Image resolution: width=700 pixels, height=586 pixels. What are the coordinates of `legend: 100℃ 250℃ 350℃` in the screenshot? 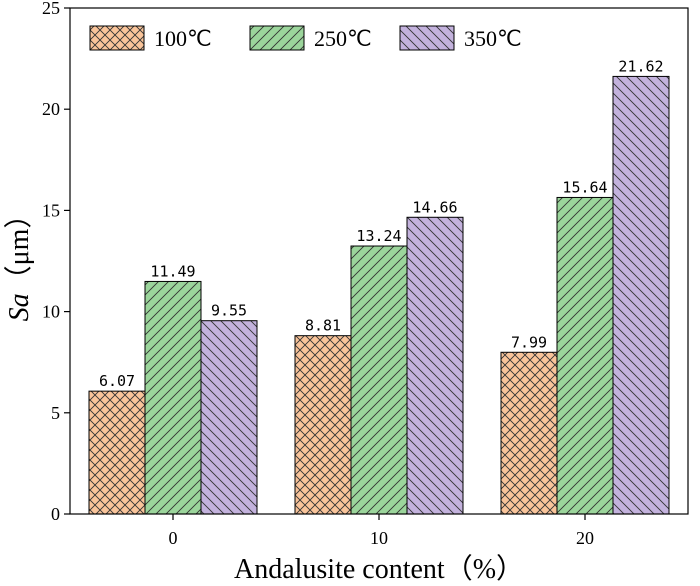 It's located at (305, 38).